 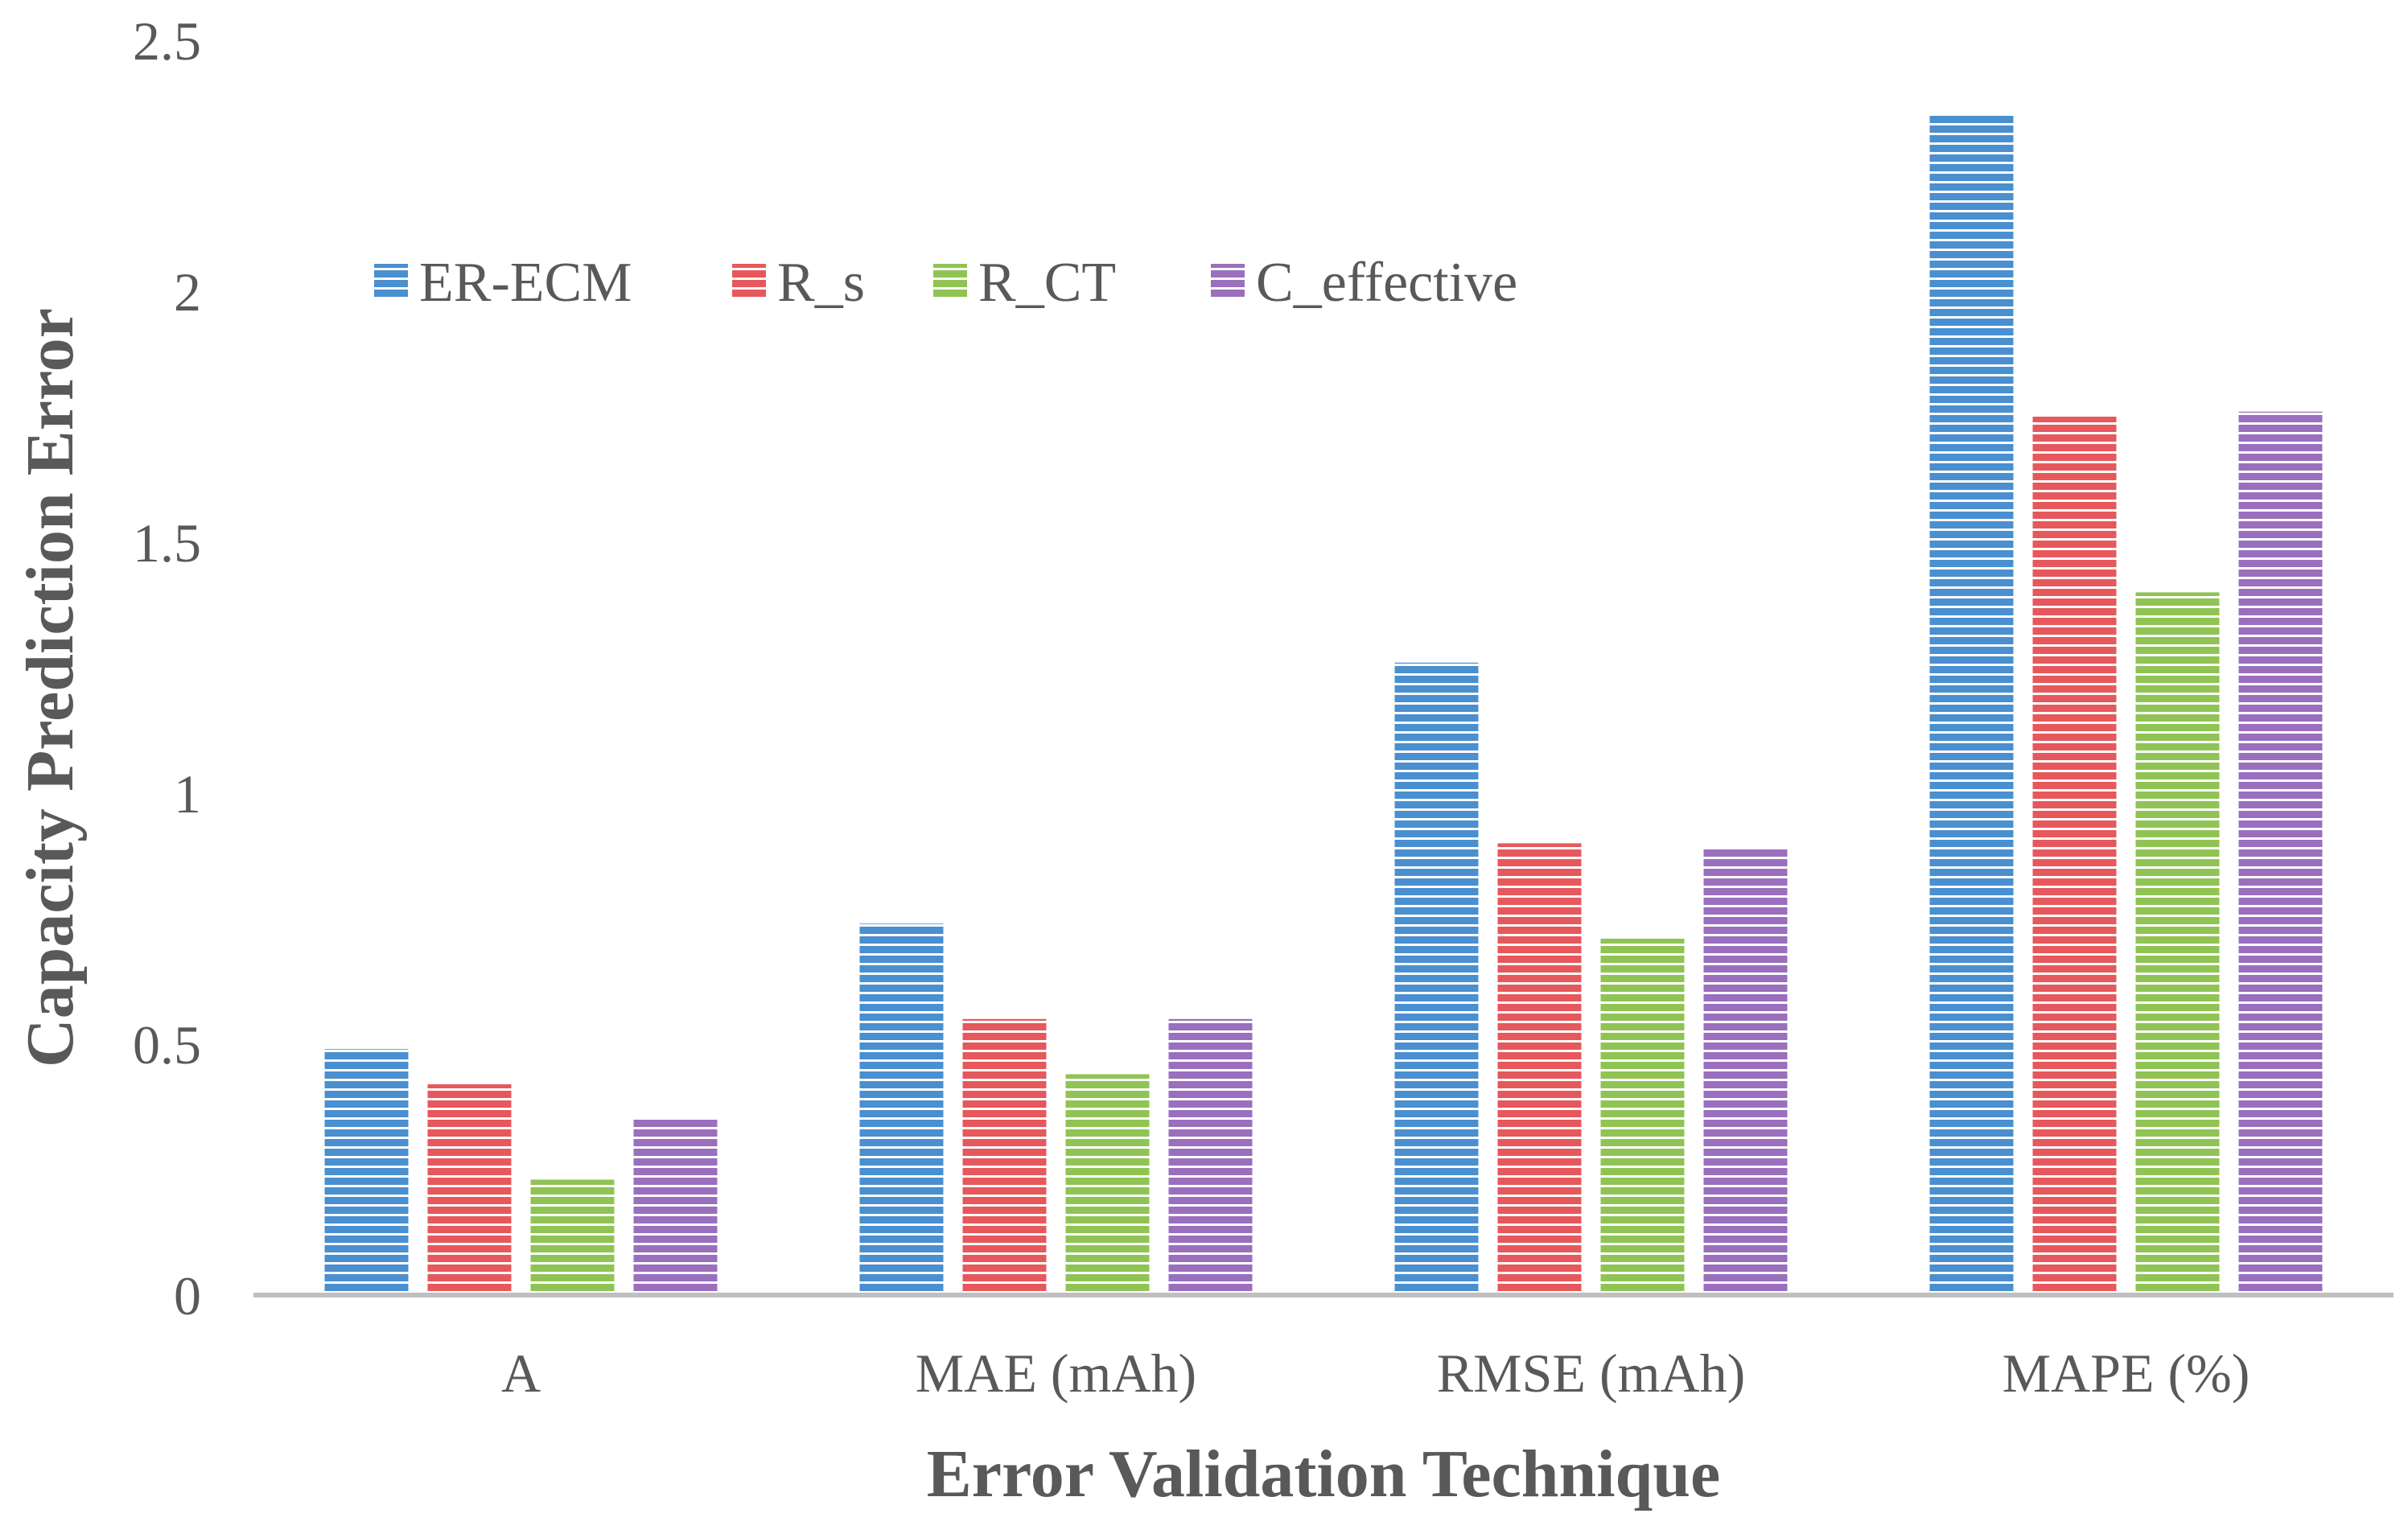 I want to click on bar-er-ecm-mape, so click(x=1971, y=705).